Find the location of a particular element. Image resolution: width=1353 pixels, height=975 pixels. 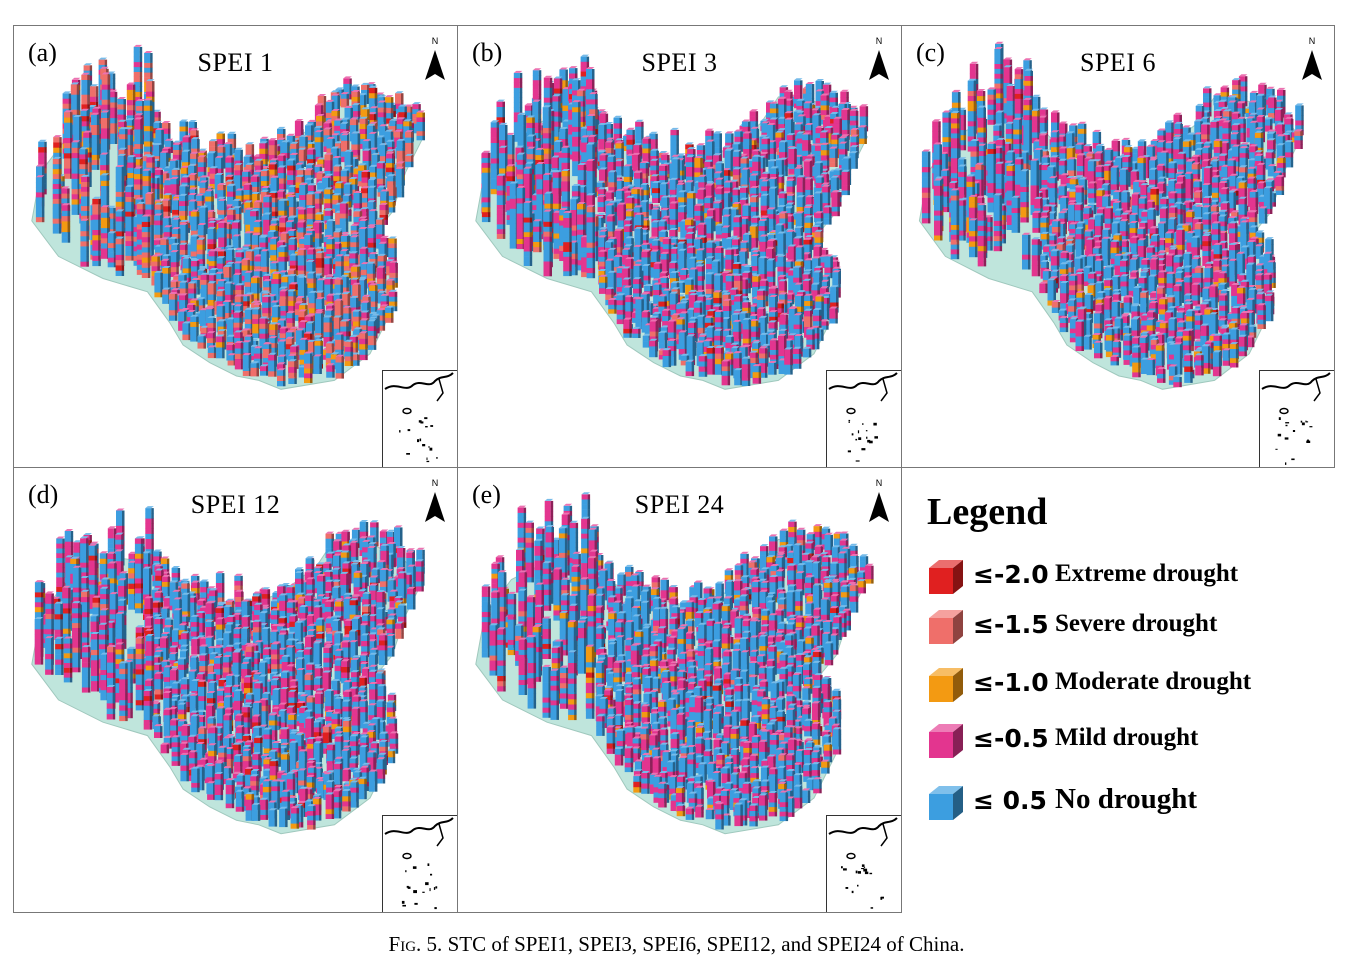

legend-item-mild: ≤-0.5 Mild drought is located at coordinates (1090, 741).